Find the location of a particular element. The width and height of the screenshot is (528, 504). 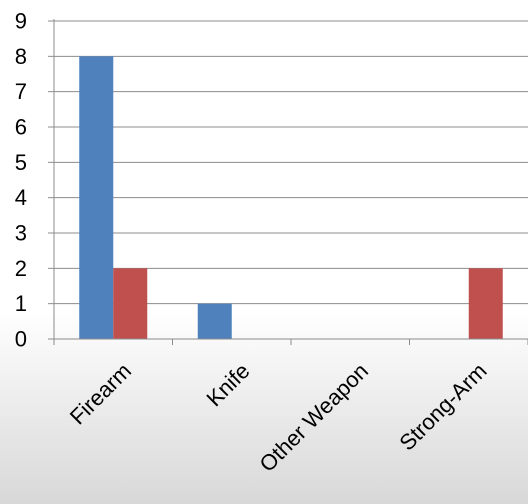

y-tick-label: 2 is located at coordinates (21, 268).